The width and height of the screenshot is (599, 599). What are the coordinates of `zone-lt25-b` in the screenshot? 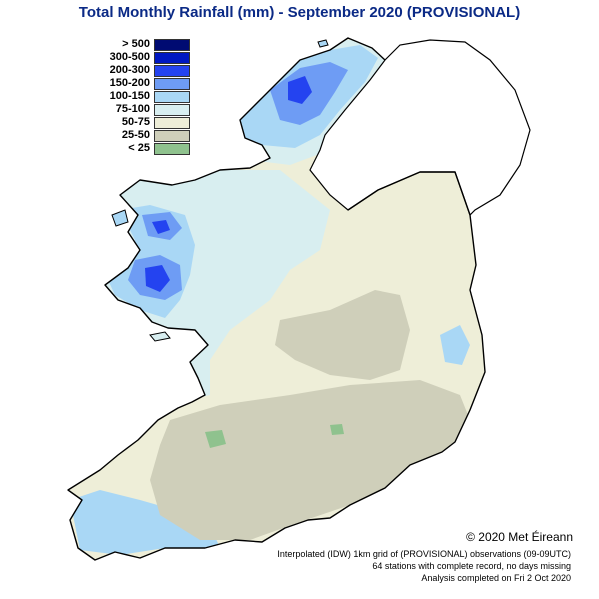 It's located at (337, 429).